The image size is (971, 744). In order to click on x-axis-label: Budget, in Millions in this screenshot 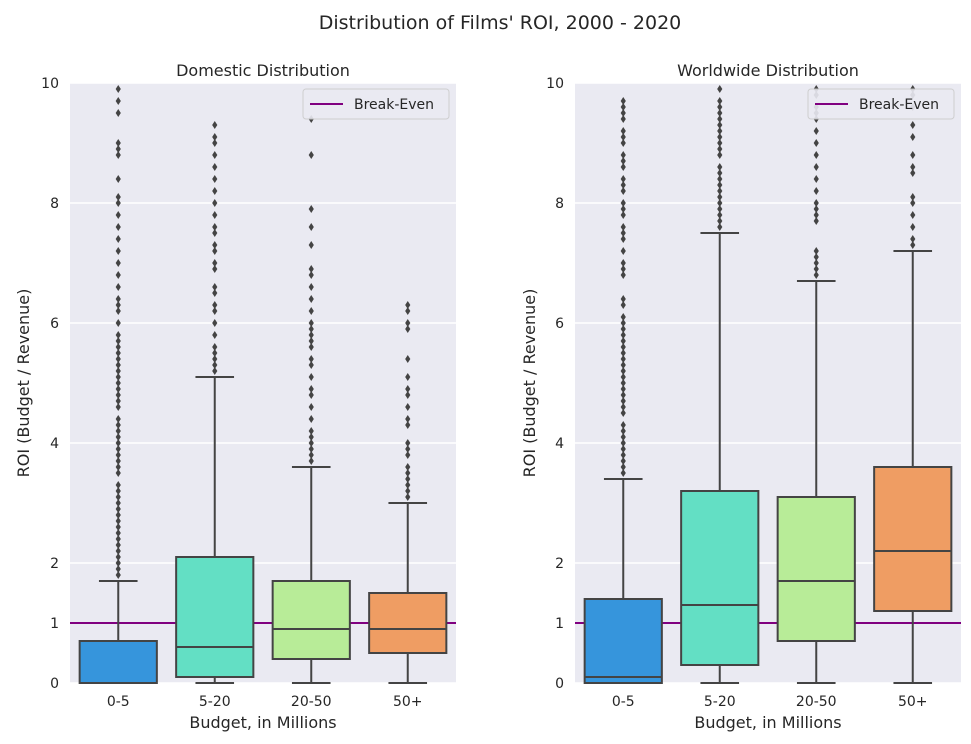, I will do `click(767, 722)`.